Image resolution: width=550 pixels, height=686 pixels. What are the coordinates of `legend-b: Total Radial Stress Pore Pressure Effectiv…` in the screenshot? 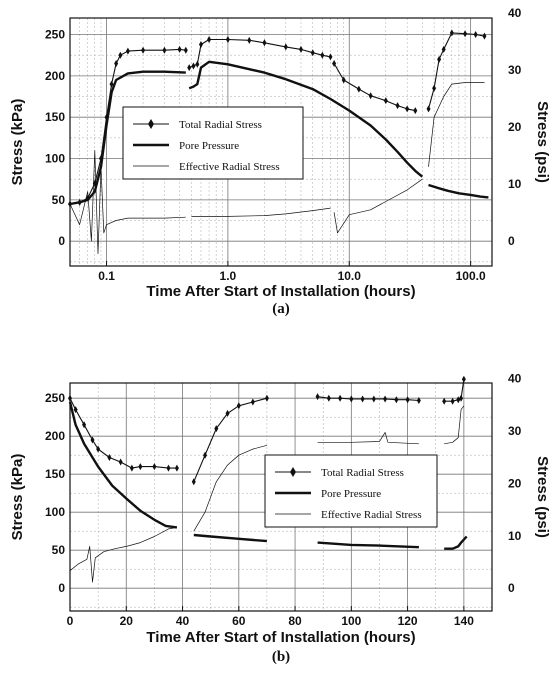 It's located at (351, 491).